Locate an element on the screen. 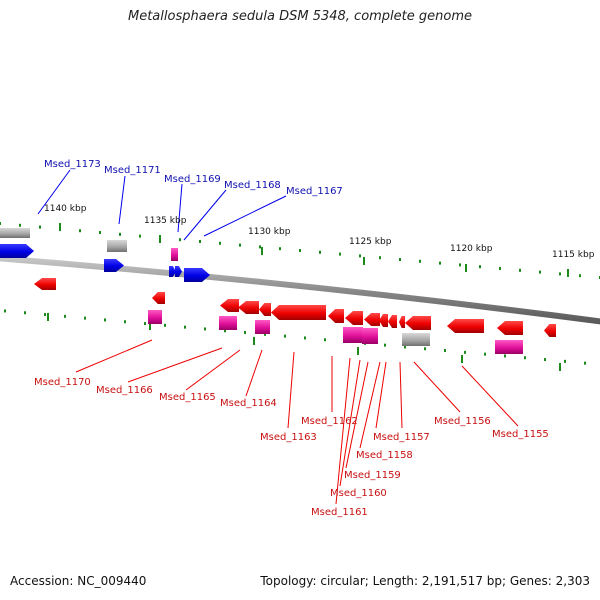 This screenshot has height=600, width=600. accession-text: Accession: NC_009440 is located at coordinates (78, 581).